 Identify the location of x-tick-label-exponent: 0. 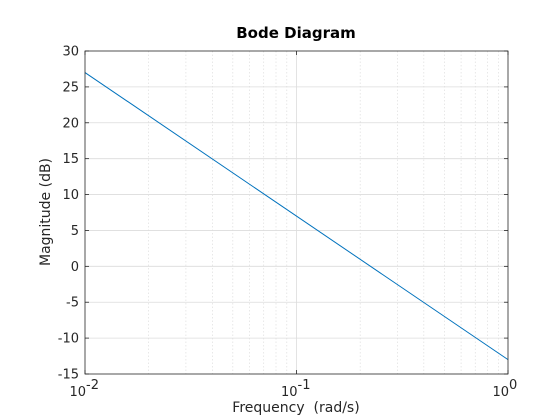
(513, 385).